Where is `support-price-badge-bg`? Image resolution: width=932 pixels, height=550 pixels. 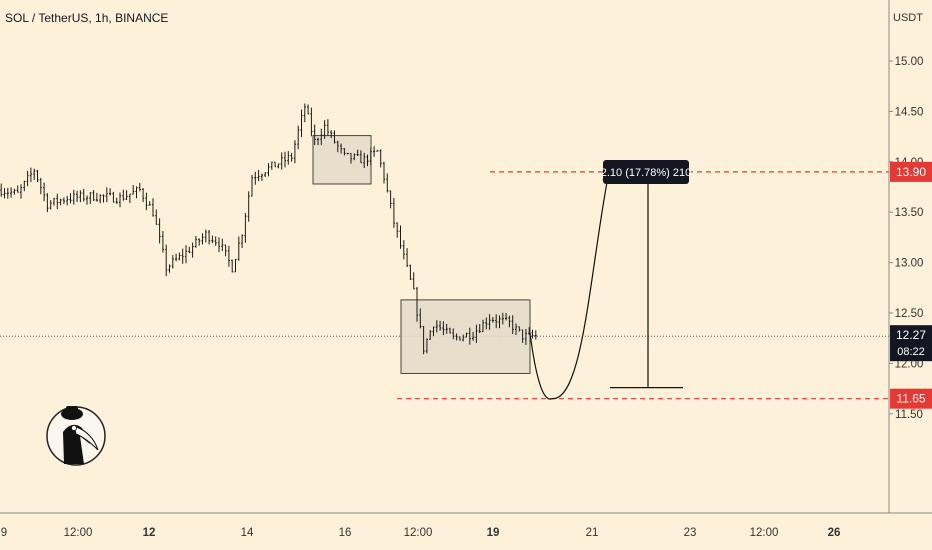 support-price-badge-bg is located at coordinates (911, 398).